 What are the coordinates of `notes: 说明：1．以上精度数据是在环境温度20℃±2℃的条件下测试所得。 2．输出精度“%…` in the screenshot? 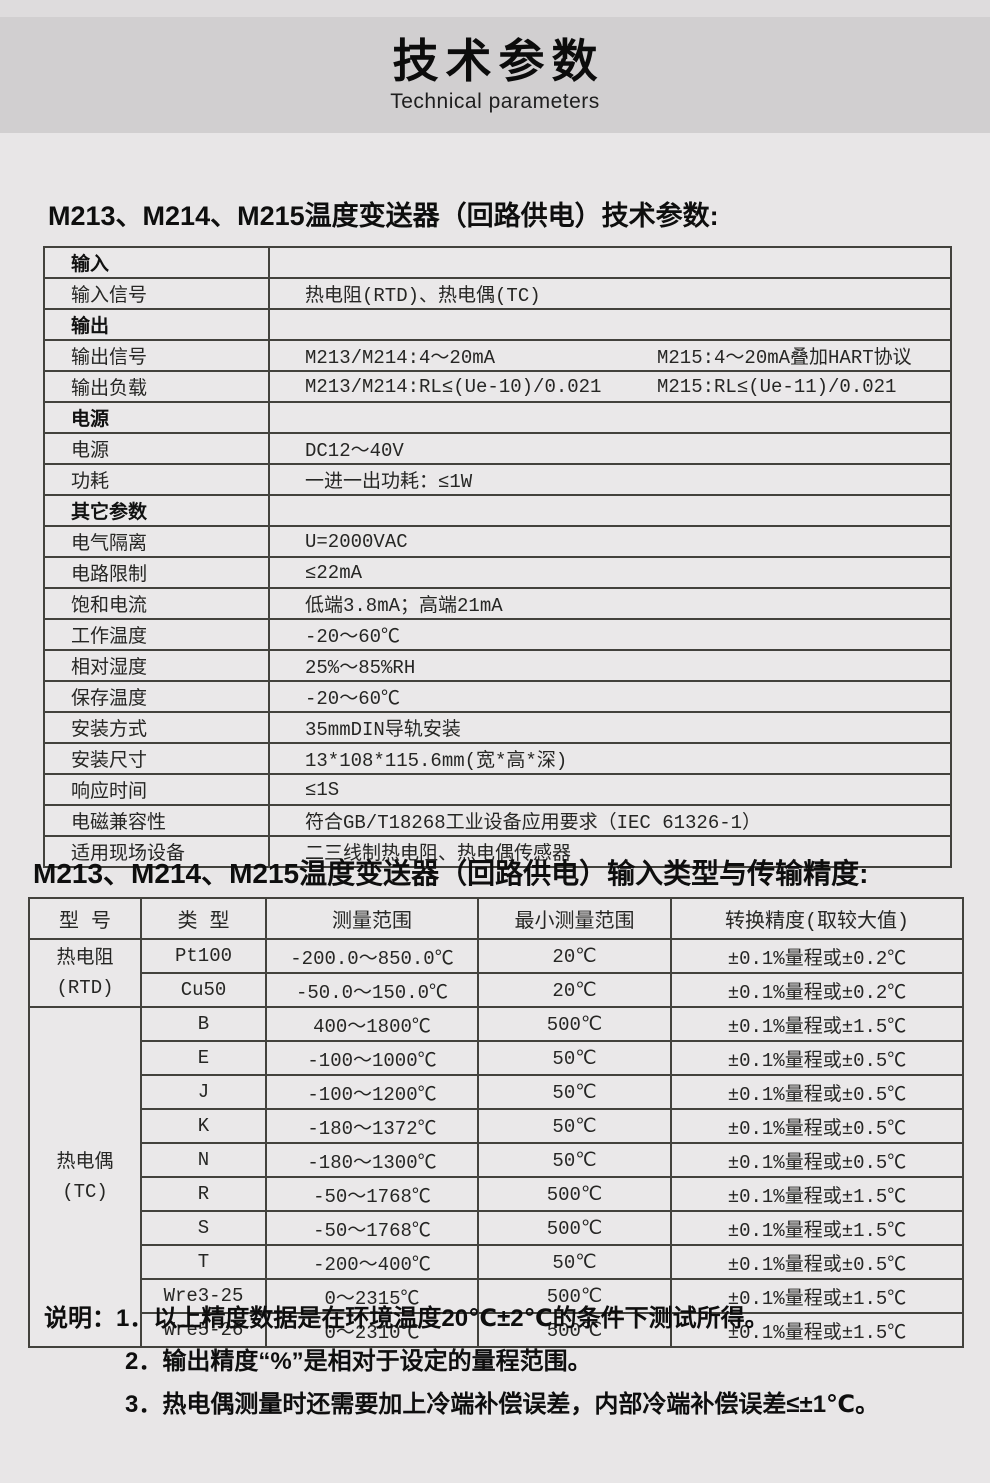 It's located at (461, 1367).